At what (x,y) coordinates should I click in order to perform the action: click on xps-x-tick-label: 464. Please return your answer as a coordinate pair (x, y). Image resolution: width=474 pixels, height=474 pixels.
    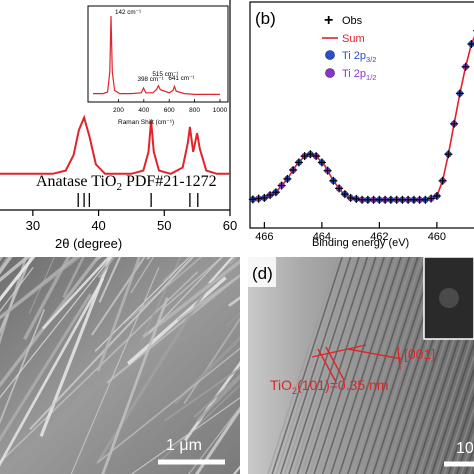
    Looking at the image, I should click on (322, 237).